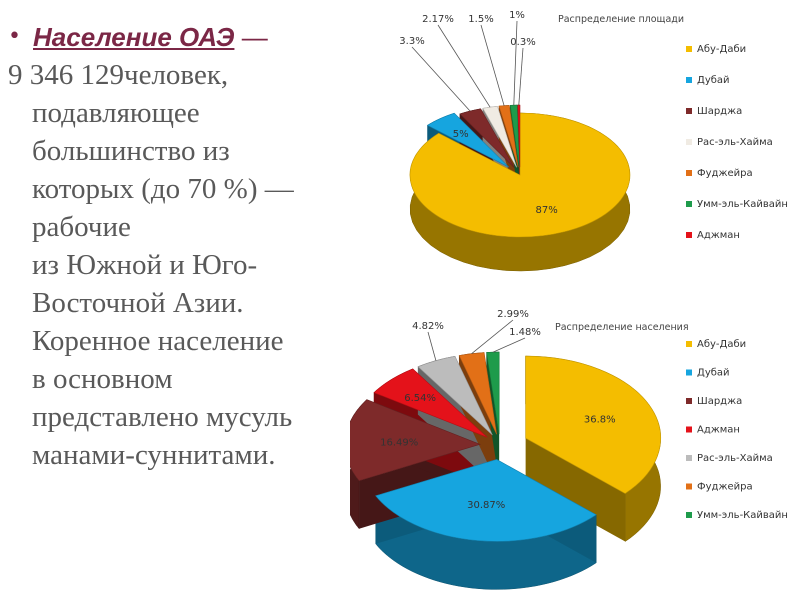 This screenshot has height=600, width=800. I want to click on slice-рас-эль-хайма, so click(455, 395).